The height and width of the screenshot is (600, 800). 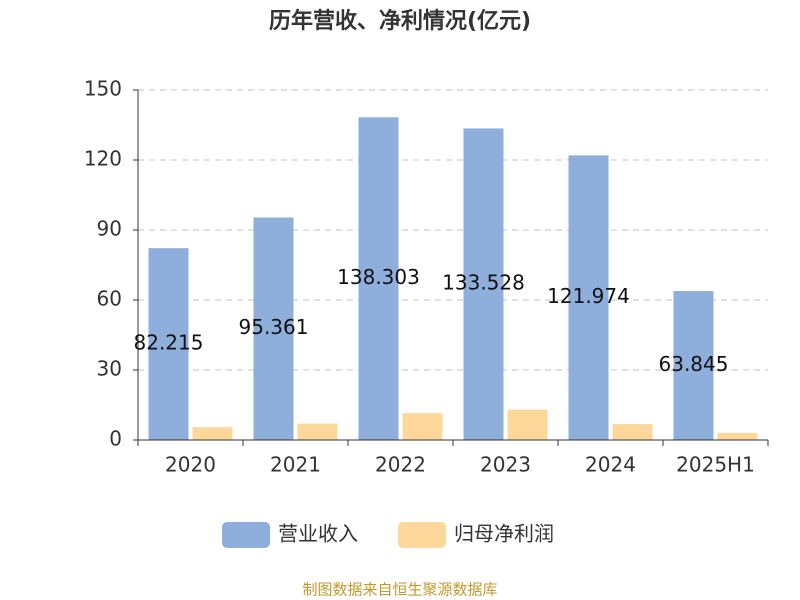 I want to click on x-tick-label: 2025H1, so click(x=715, y=465).